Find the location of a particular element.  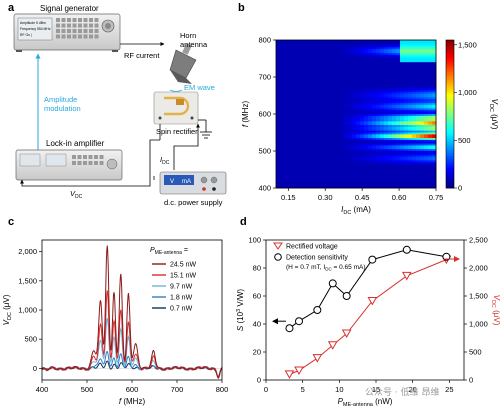

x-tick-label: 15 is located at coordinates (376, 389).